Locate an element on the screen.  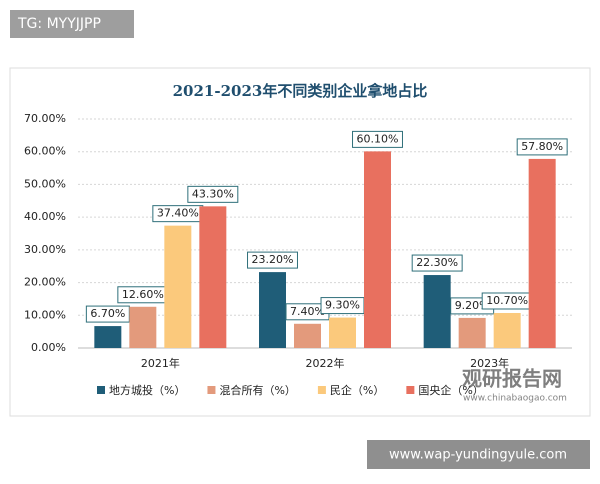
value-label: 9.20% is located at coordinates (472, 305).